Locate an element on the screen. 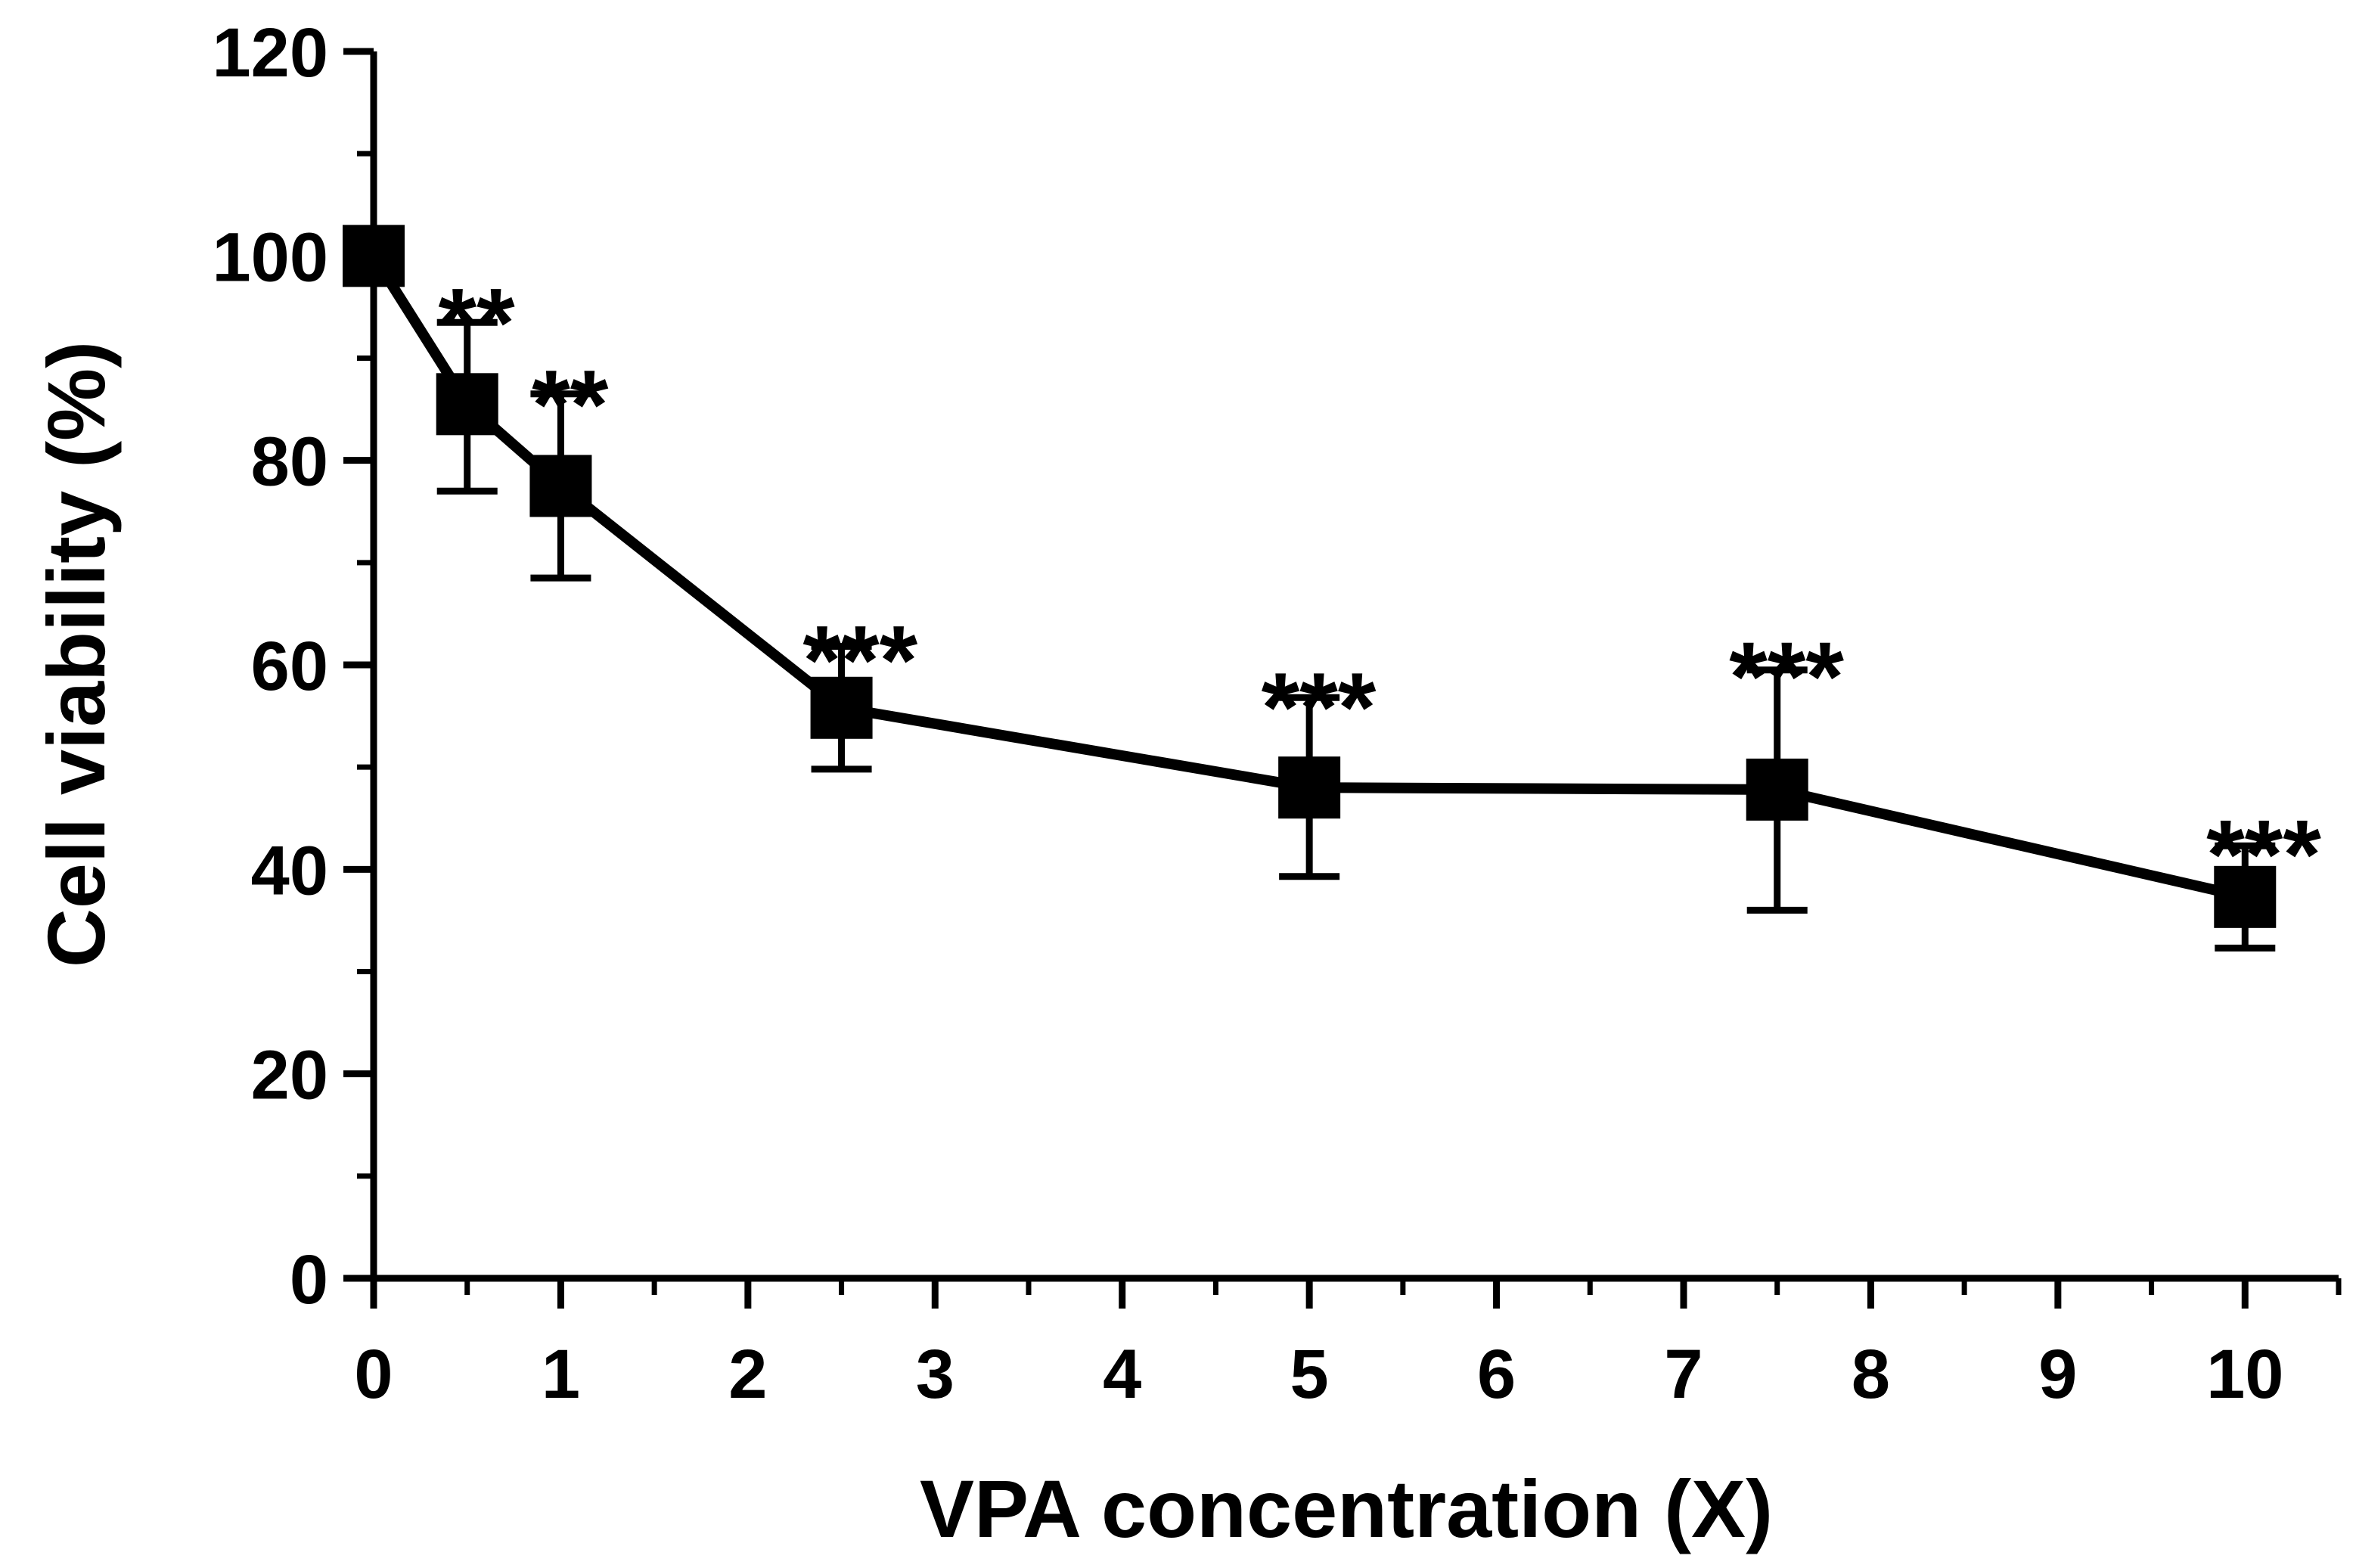  x-tick-label: 1 is located at coordinates (561, 1374).